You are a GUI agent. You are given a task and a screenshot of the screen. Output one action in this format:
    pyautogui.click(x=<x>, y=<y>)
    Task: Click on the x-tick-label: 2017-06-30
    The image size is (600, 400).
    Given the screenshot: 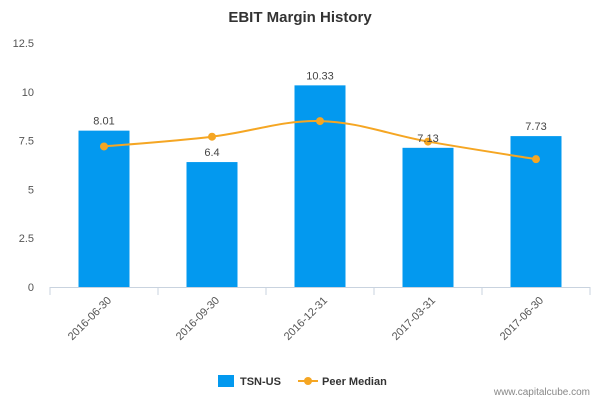 What is the action you would take?
    pyautogui.click(x=522, y=319)
    